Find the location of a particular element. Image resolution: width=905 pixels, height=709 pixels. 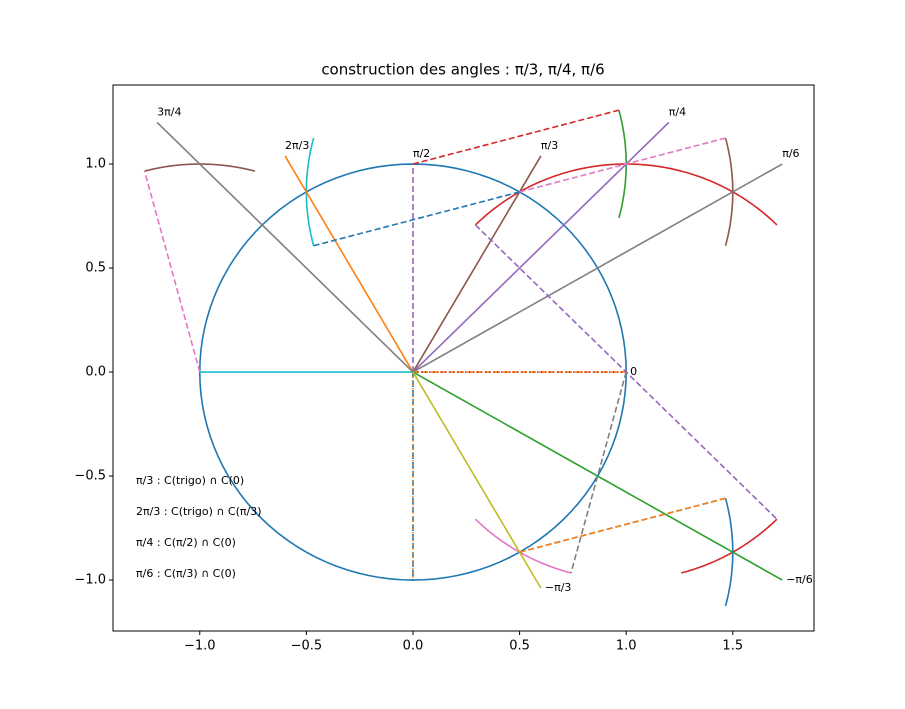

y-tick-label: 1.0 is located at coordinates (95, 164).